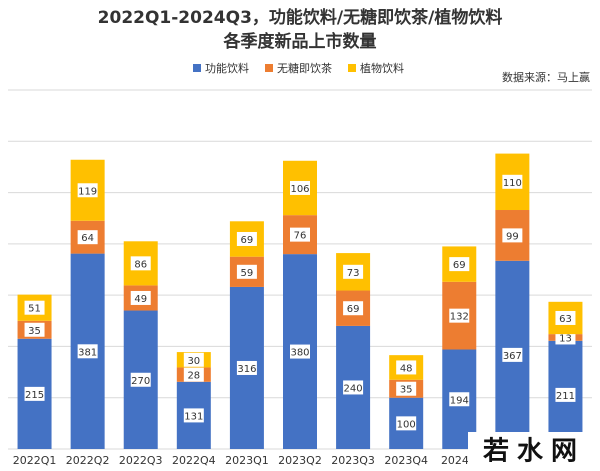 This screenshot has width=600, height=471. I want to click on x-tick-label: 2022Q2, so click(88, 460).